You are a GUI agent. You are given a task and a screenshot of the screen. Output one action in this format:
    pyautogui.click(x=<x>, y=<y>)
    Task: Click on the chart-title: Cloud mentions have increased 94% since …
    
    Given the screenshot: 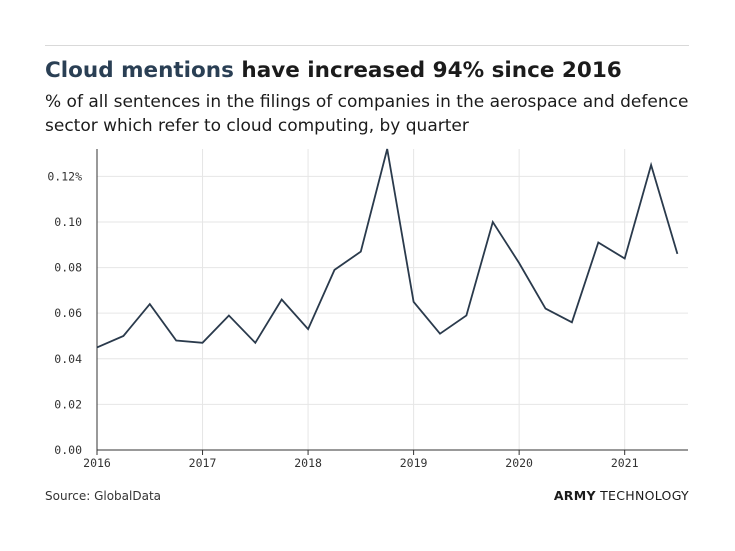 What is the action you would take?
    pyautogui.click(x=333, y=70)
    